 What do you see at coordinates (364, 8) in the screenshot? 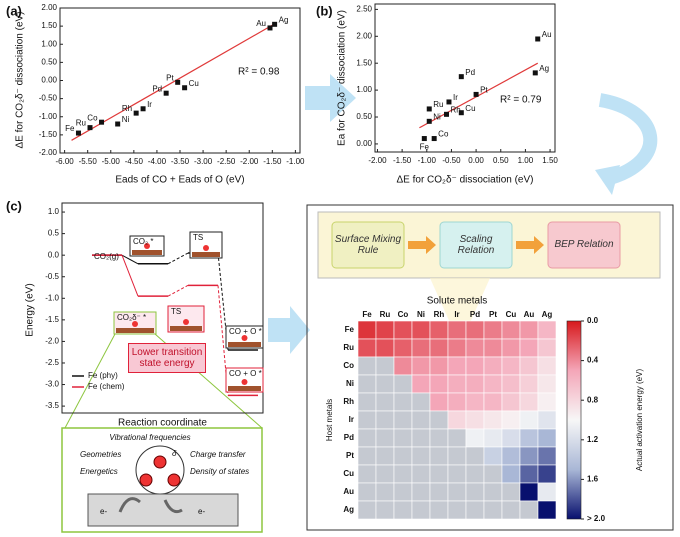
I see `y-tick-label: 2.50` at bounding box center [364, 8].